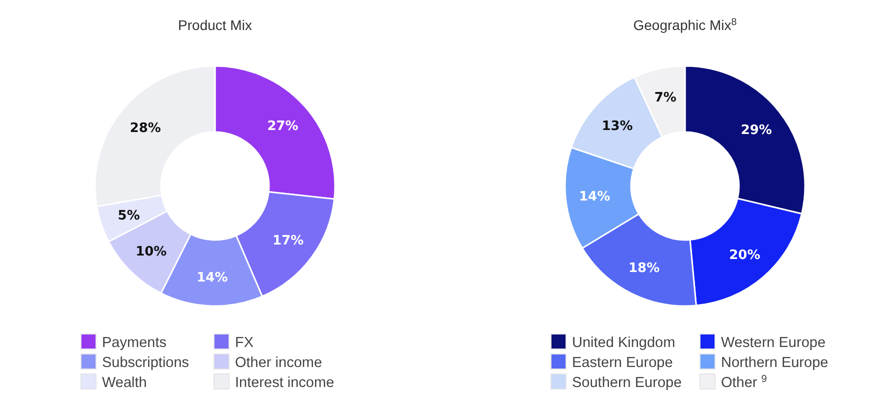 Image resolution: width=869 pixels, height=416 pixels. Describe the element at coordinates (278, 363) in the screenshot. I see `legend-label: Other income` at that location.